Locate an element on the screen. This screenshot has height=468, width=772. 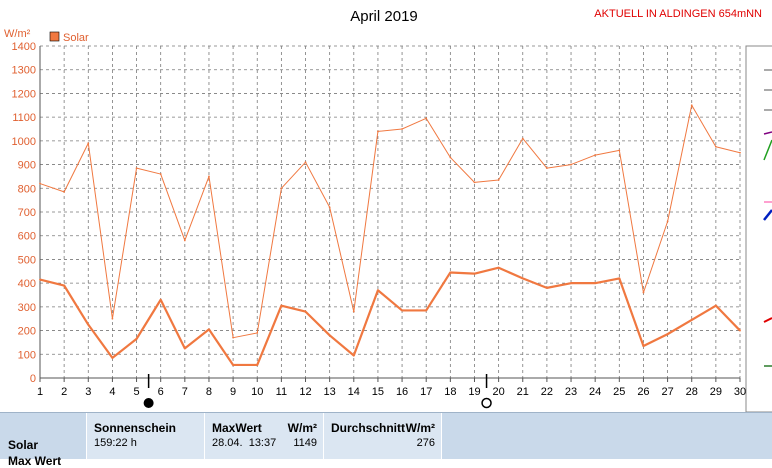
y-axis-unit: W/m² is located at coordinates (17, 34).